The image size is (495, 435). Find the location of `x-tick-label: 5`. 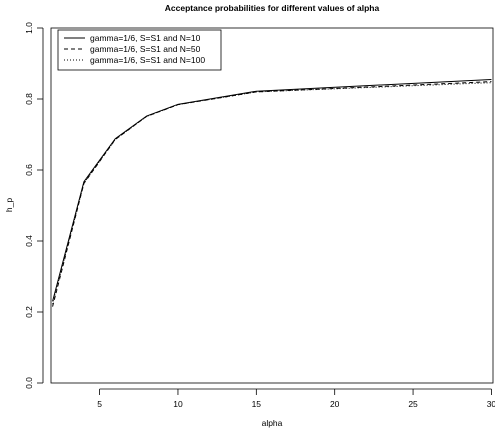

x-tick-label: 5 is located at coordinates (99, 404).